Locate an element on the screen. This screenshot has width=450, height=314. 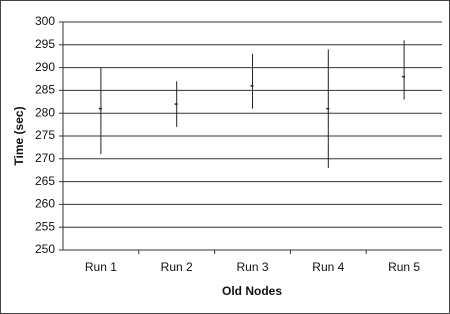
y-tick-label: 280 is located at coordinates (45, 112).